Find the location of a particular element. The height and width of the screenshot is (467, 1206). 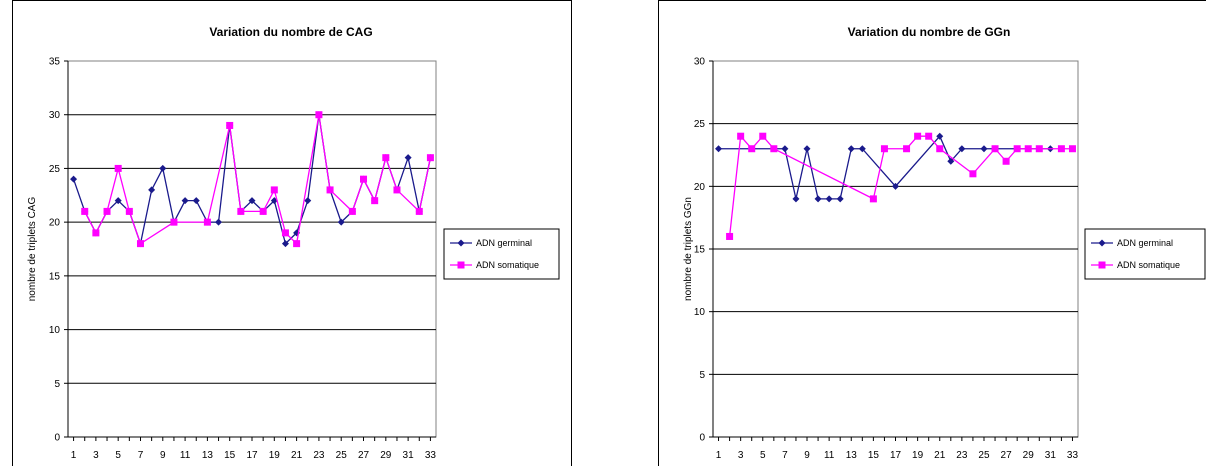

x-tick-label: 7 is located at coordinates (785, 455).